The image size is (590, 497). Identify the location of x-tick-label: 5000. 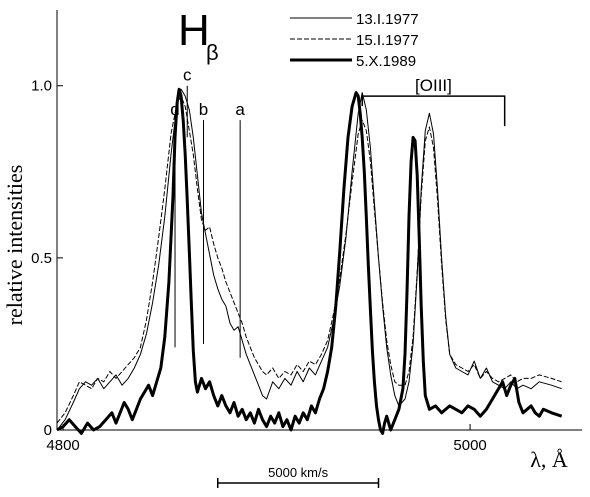
(469, 445).